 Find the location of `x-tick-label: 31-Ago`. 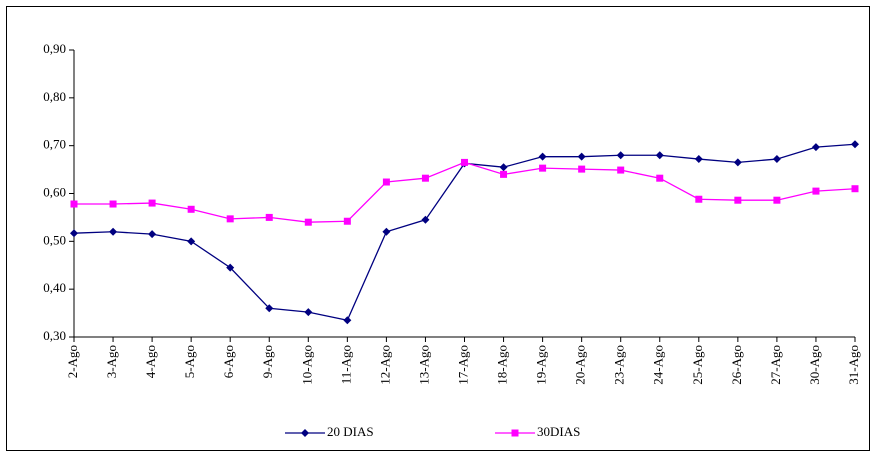

x-tick-label: 31-Ago is located at coordinates (853, 365).